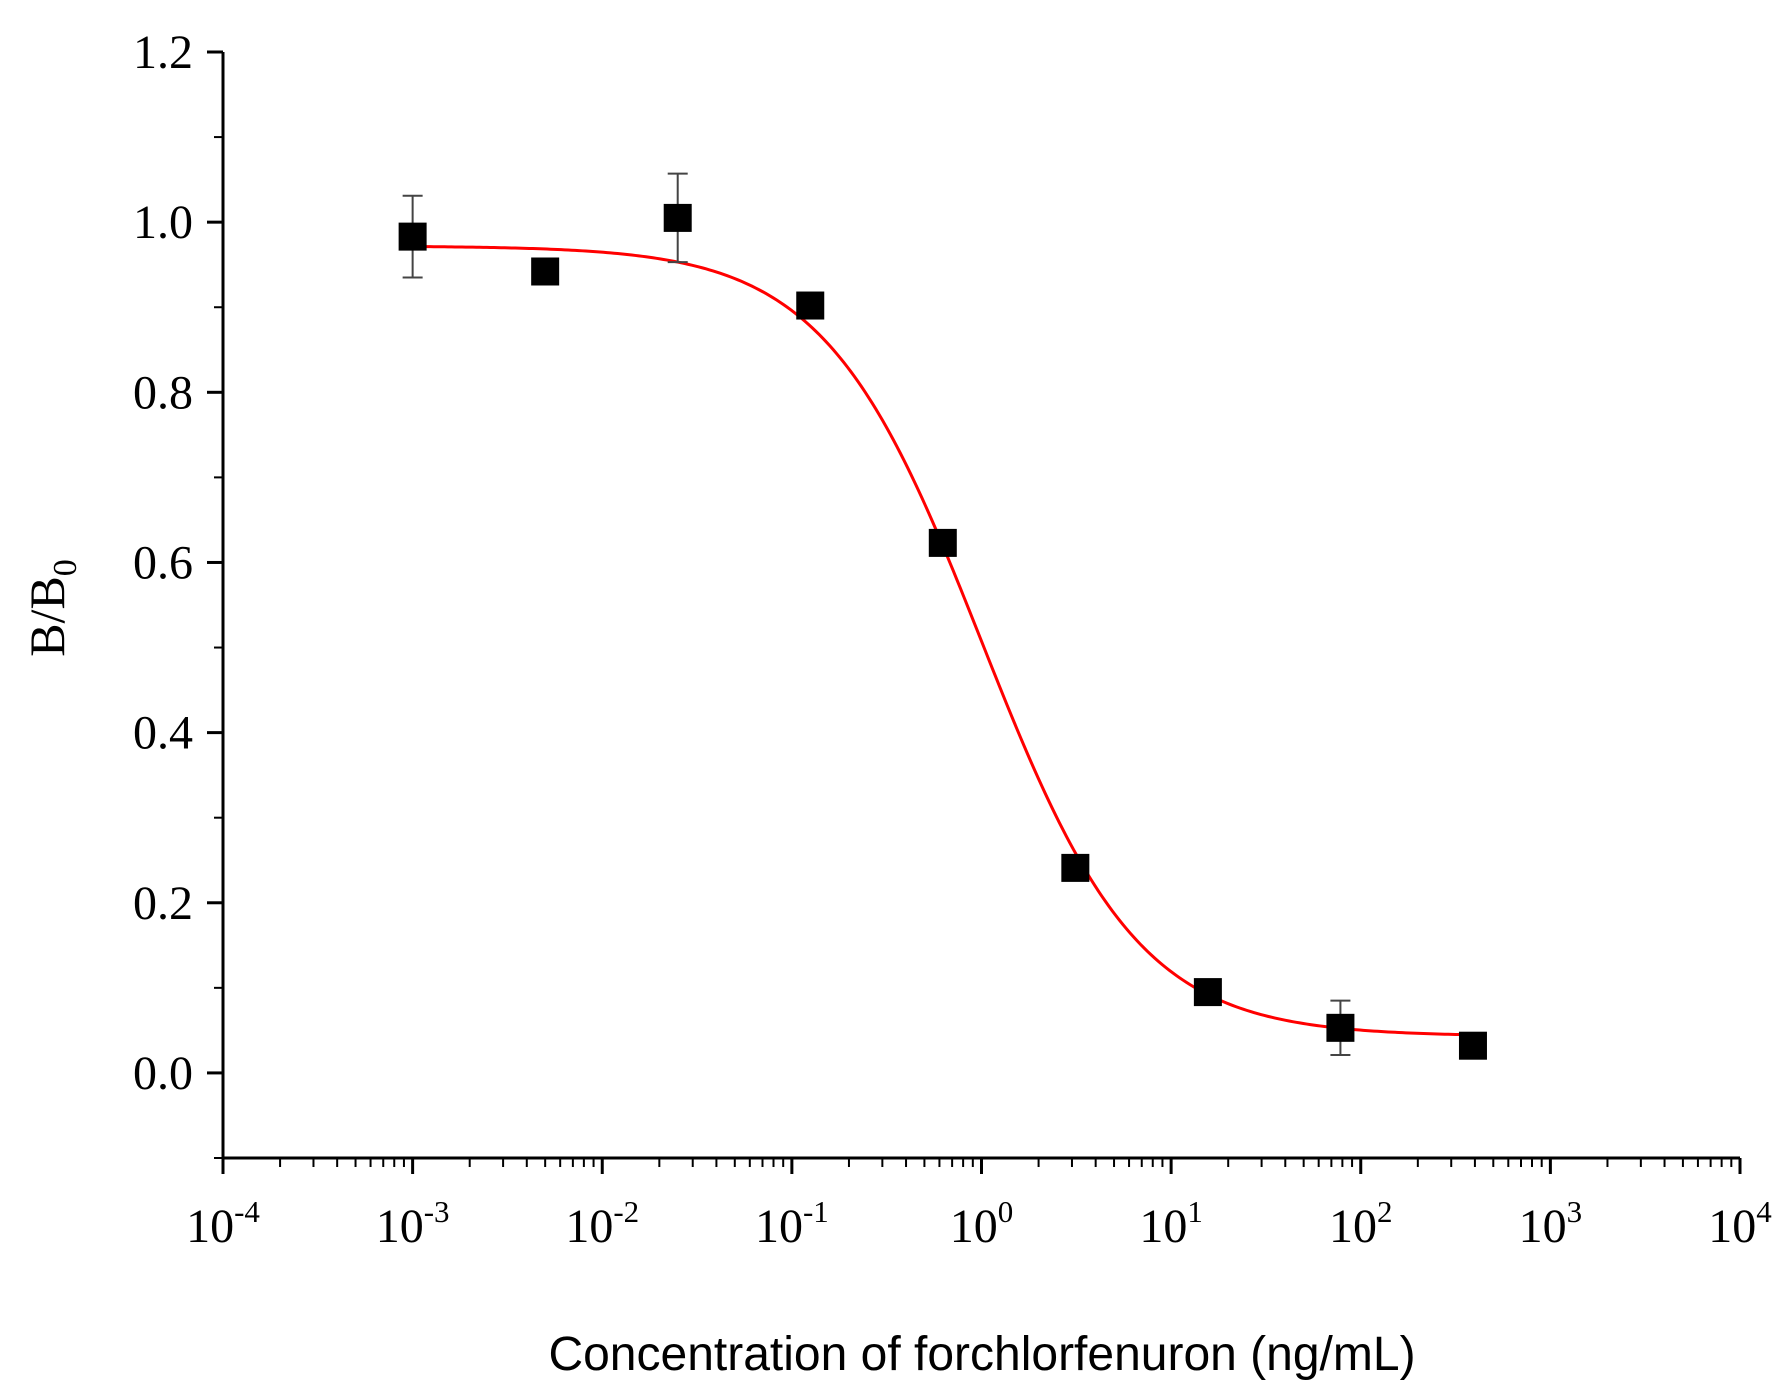  What do you see at coordinates (1575, 1211) in the screenshot?
I see `x-tick-label-exponent: 3` at bounding box center [1575, 1211].